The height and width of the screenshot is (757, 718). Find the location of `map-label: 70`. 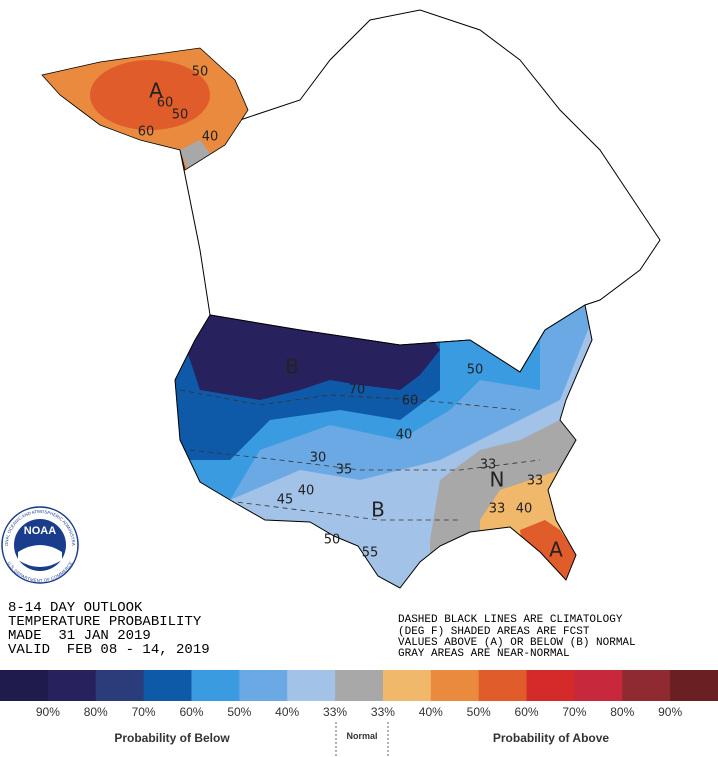

map-label: 70 is located at coordinates (357, 390).